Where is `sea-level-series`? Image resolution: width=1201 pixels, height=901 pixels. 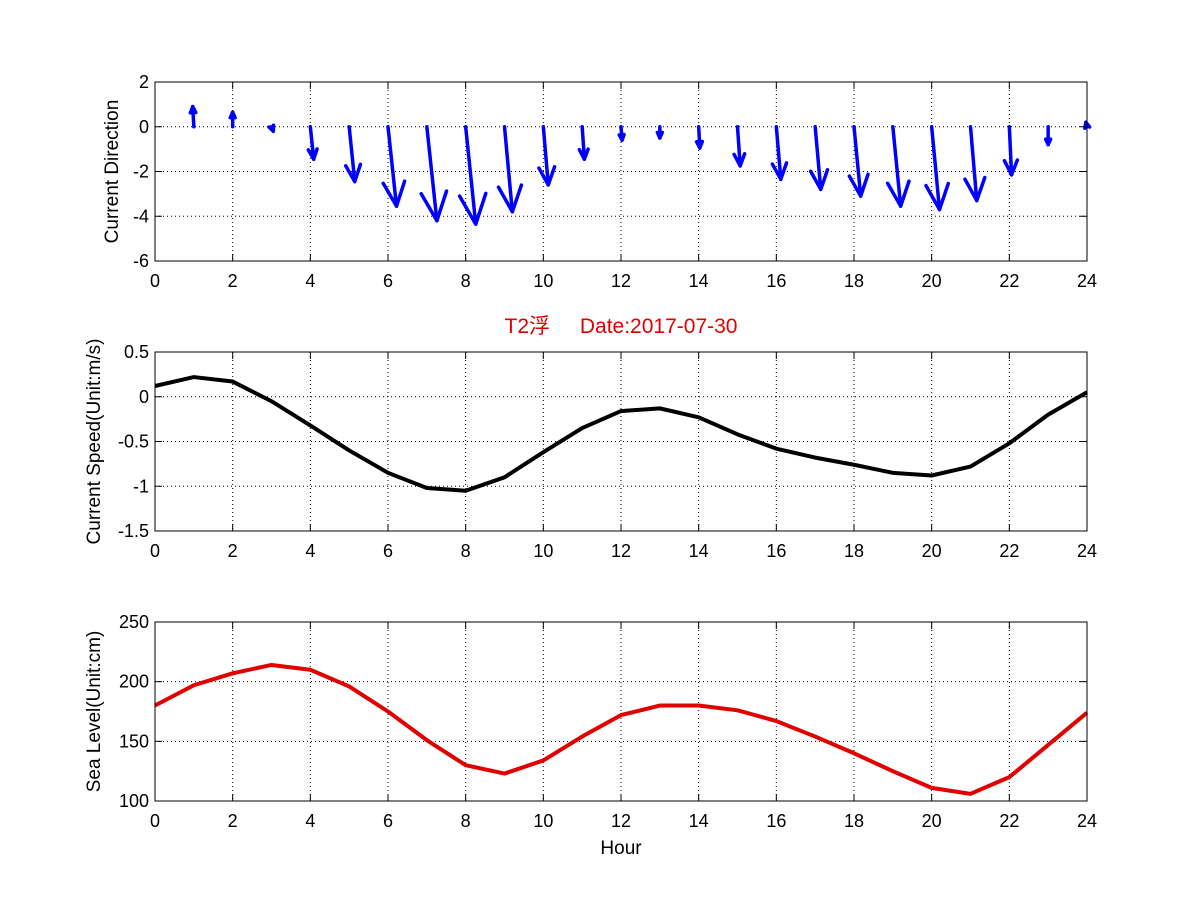 sea-level-series is located at coordinates (621, 729).